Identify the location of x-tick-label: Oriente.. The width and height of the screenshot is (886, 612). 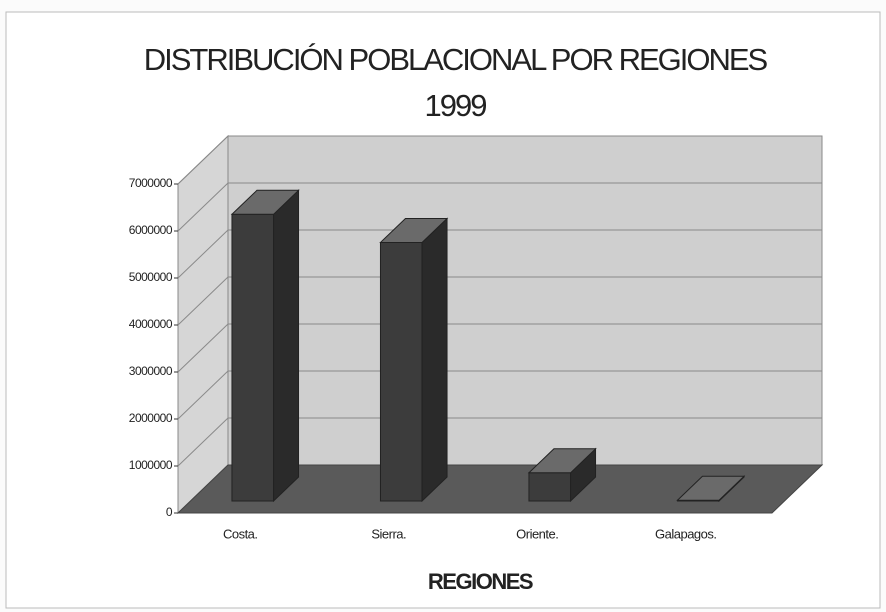
(537, 533).